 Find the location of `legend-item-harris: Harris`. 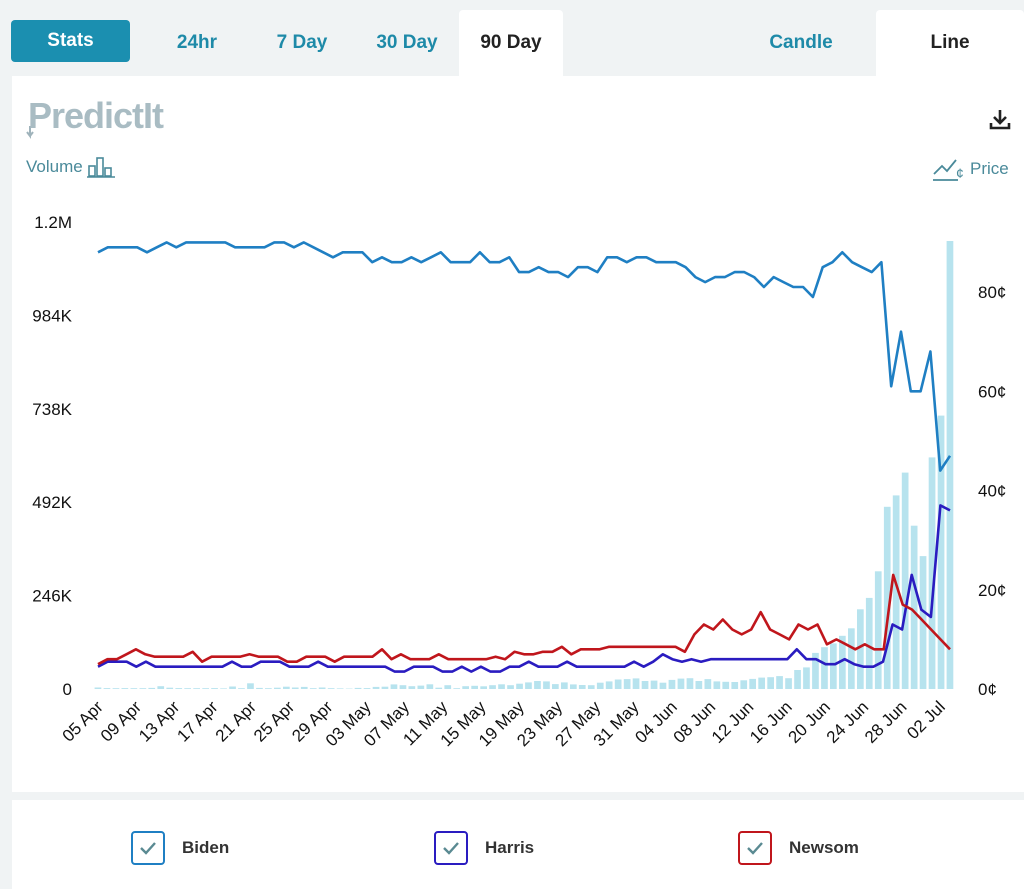

legend-item-harris: Harris is located at coordinates (484, 848).